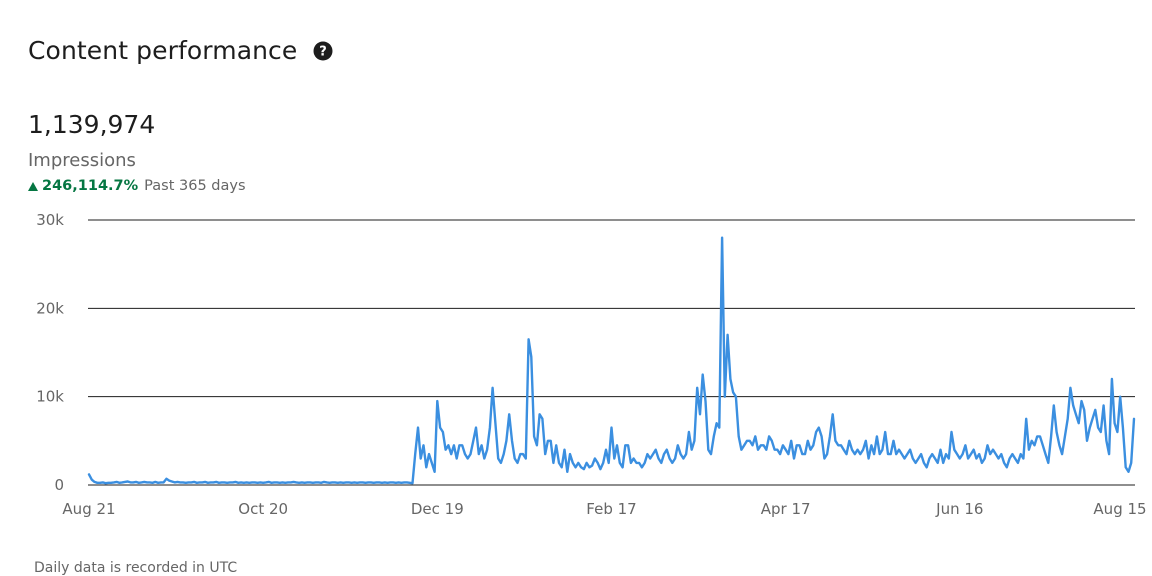  I want to click on x-tick-label: Oct 20, so click(263, 509).